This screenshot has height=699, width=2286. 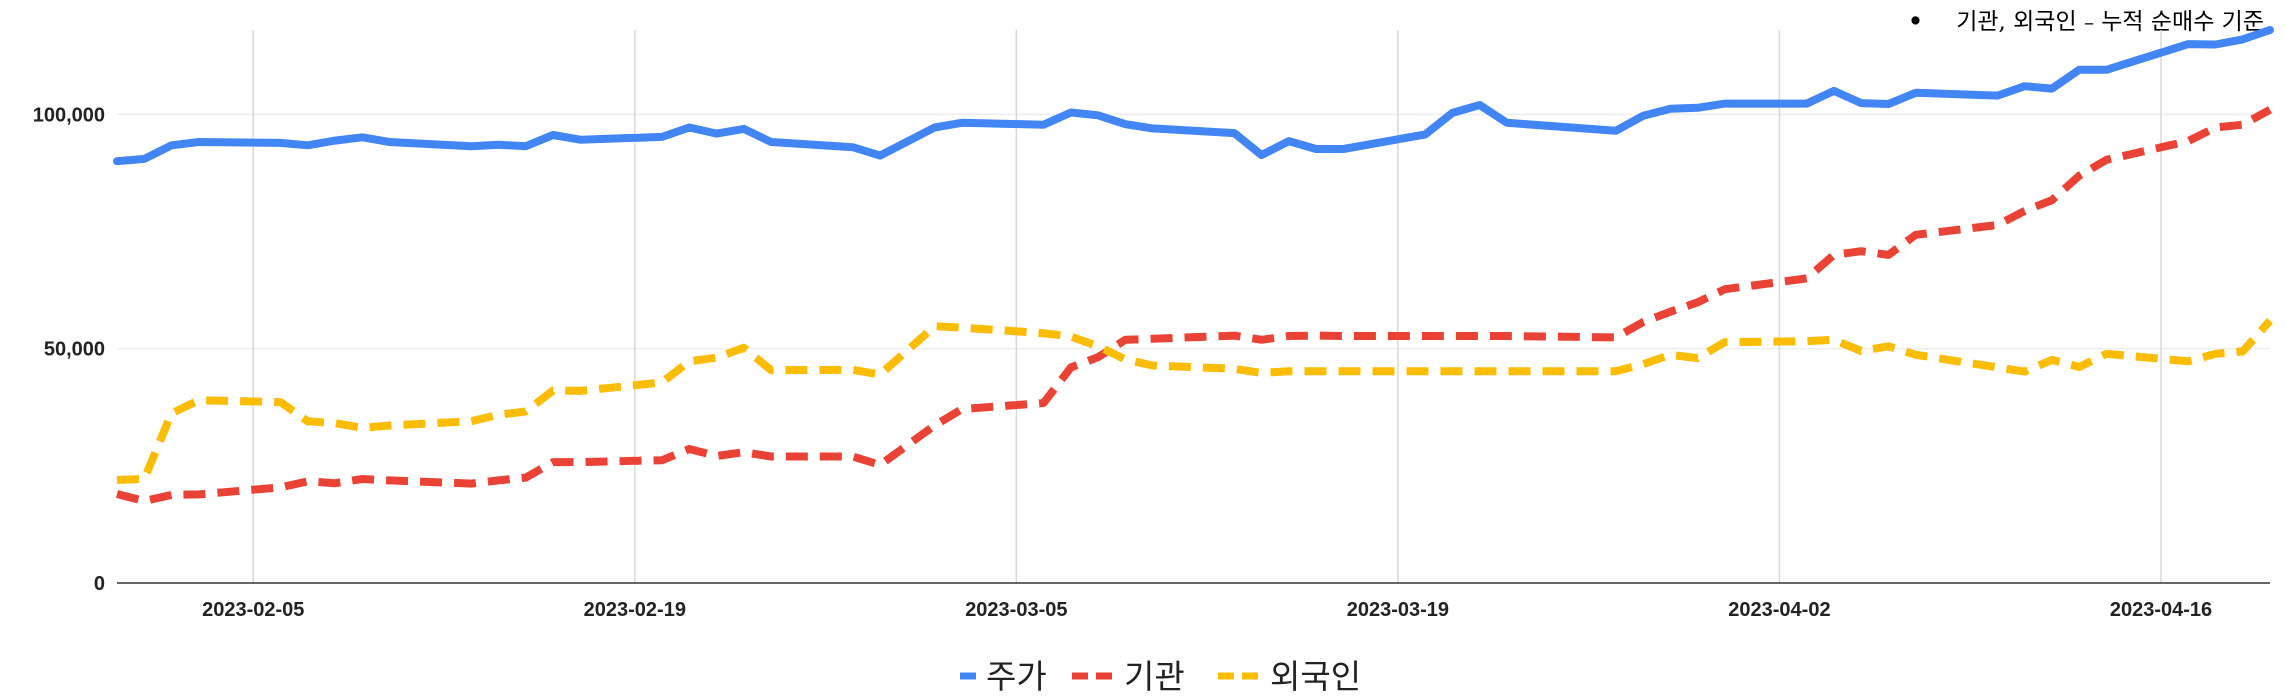 What do you see at coordinates (2182, 22) in the screenshot?
I see `note-rest: 누적 순매수 기준` at bounding box center [2182, 22].